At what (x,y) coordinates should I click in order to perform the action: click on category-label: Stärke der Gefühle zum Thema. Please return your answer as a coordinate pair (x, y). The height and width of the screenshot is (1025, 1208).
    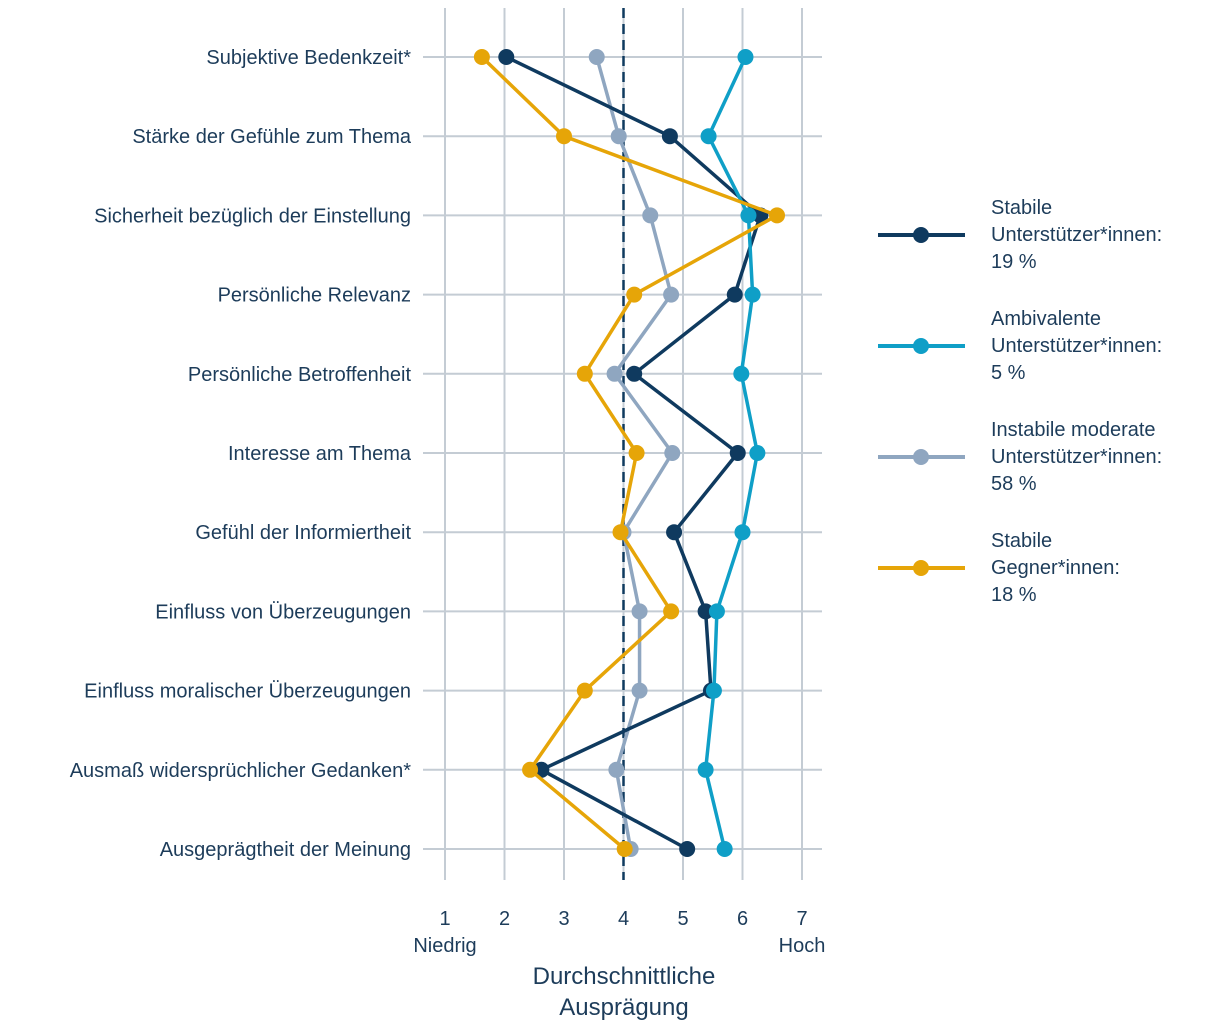
    Looking at the image, I should click on (272, 137).